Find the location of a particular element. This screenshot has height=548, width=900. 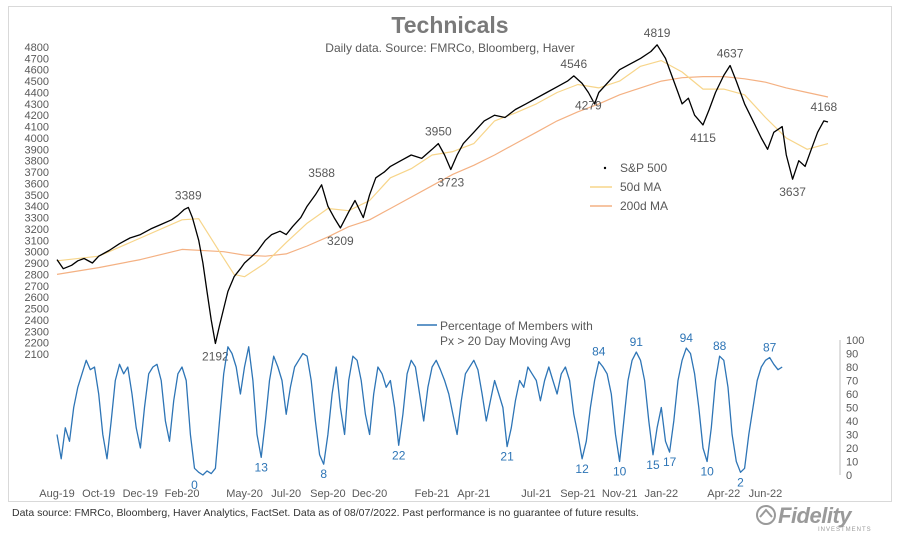

data-label-breadth: 21 is located at coordinates (507, 457).